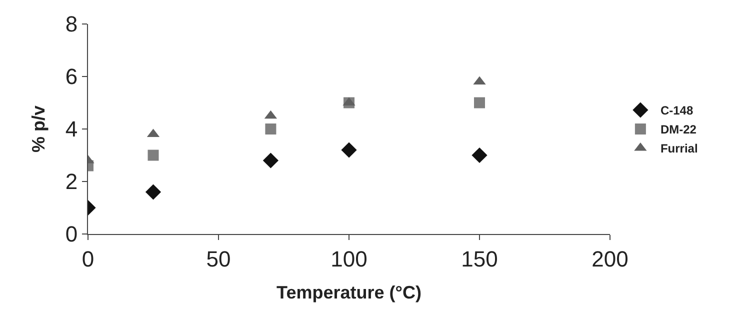 This screenshot has height=324, width=733. Describe the element at coordinates (218, 259) in the screenshot. I see `x-tick-label: 50` at that location.